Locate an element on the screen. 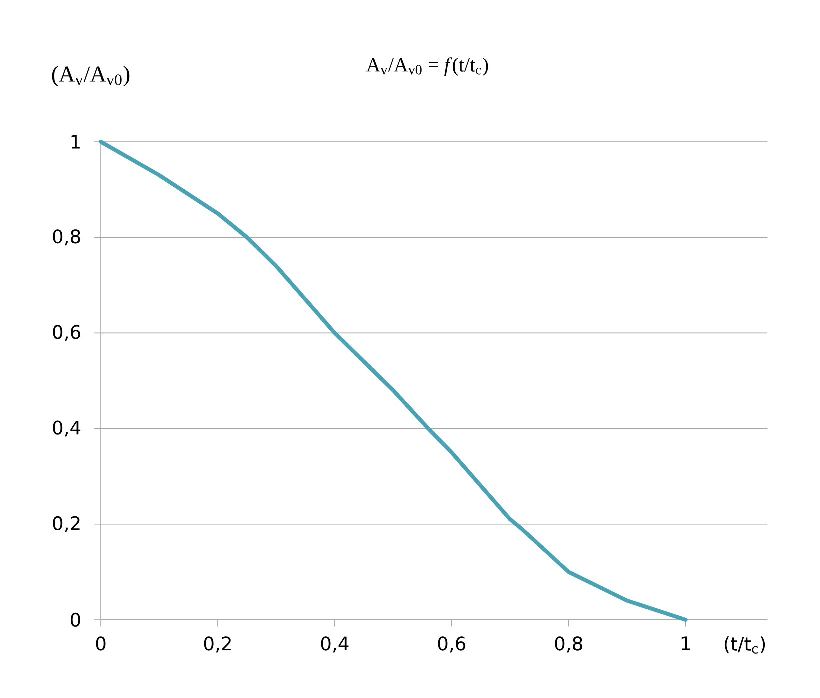  x-tick-label: 0,4 is located at coordinates (335, 644).